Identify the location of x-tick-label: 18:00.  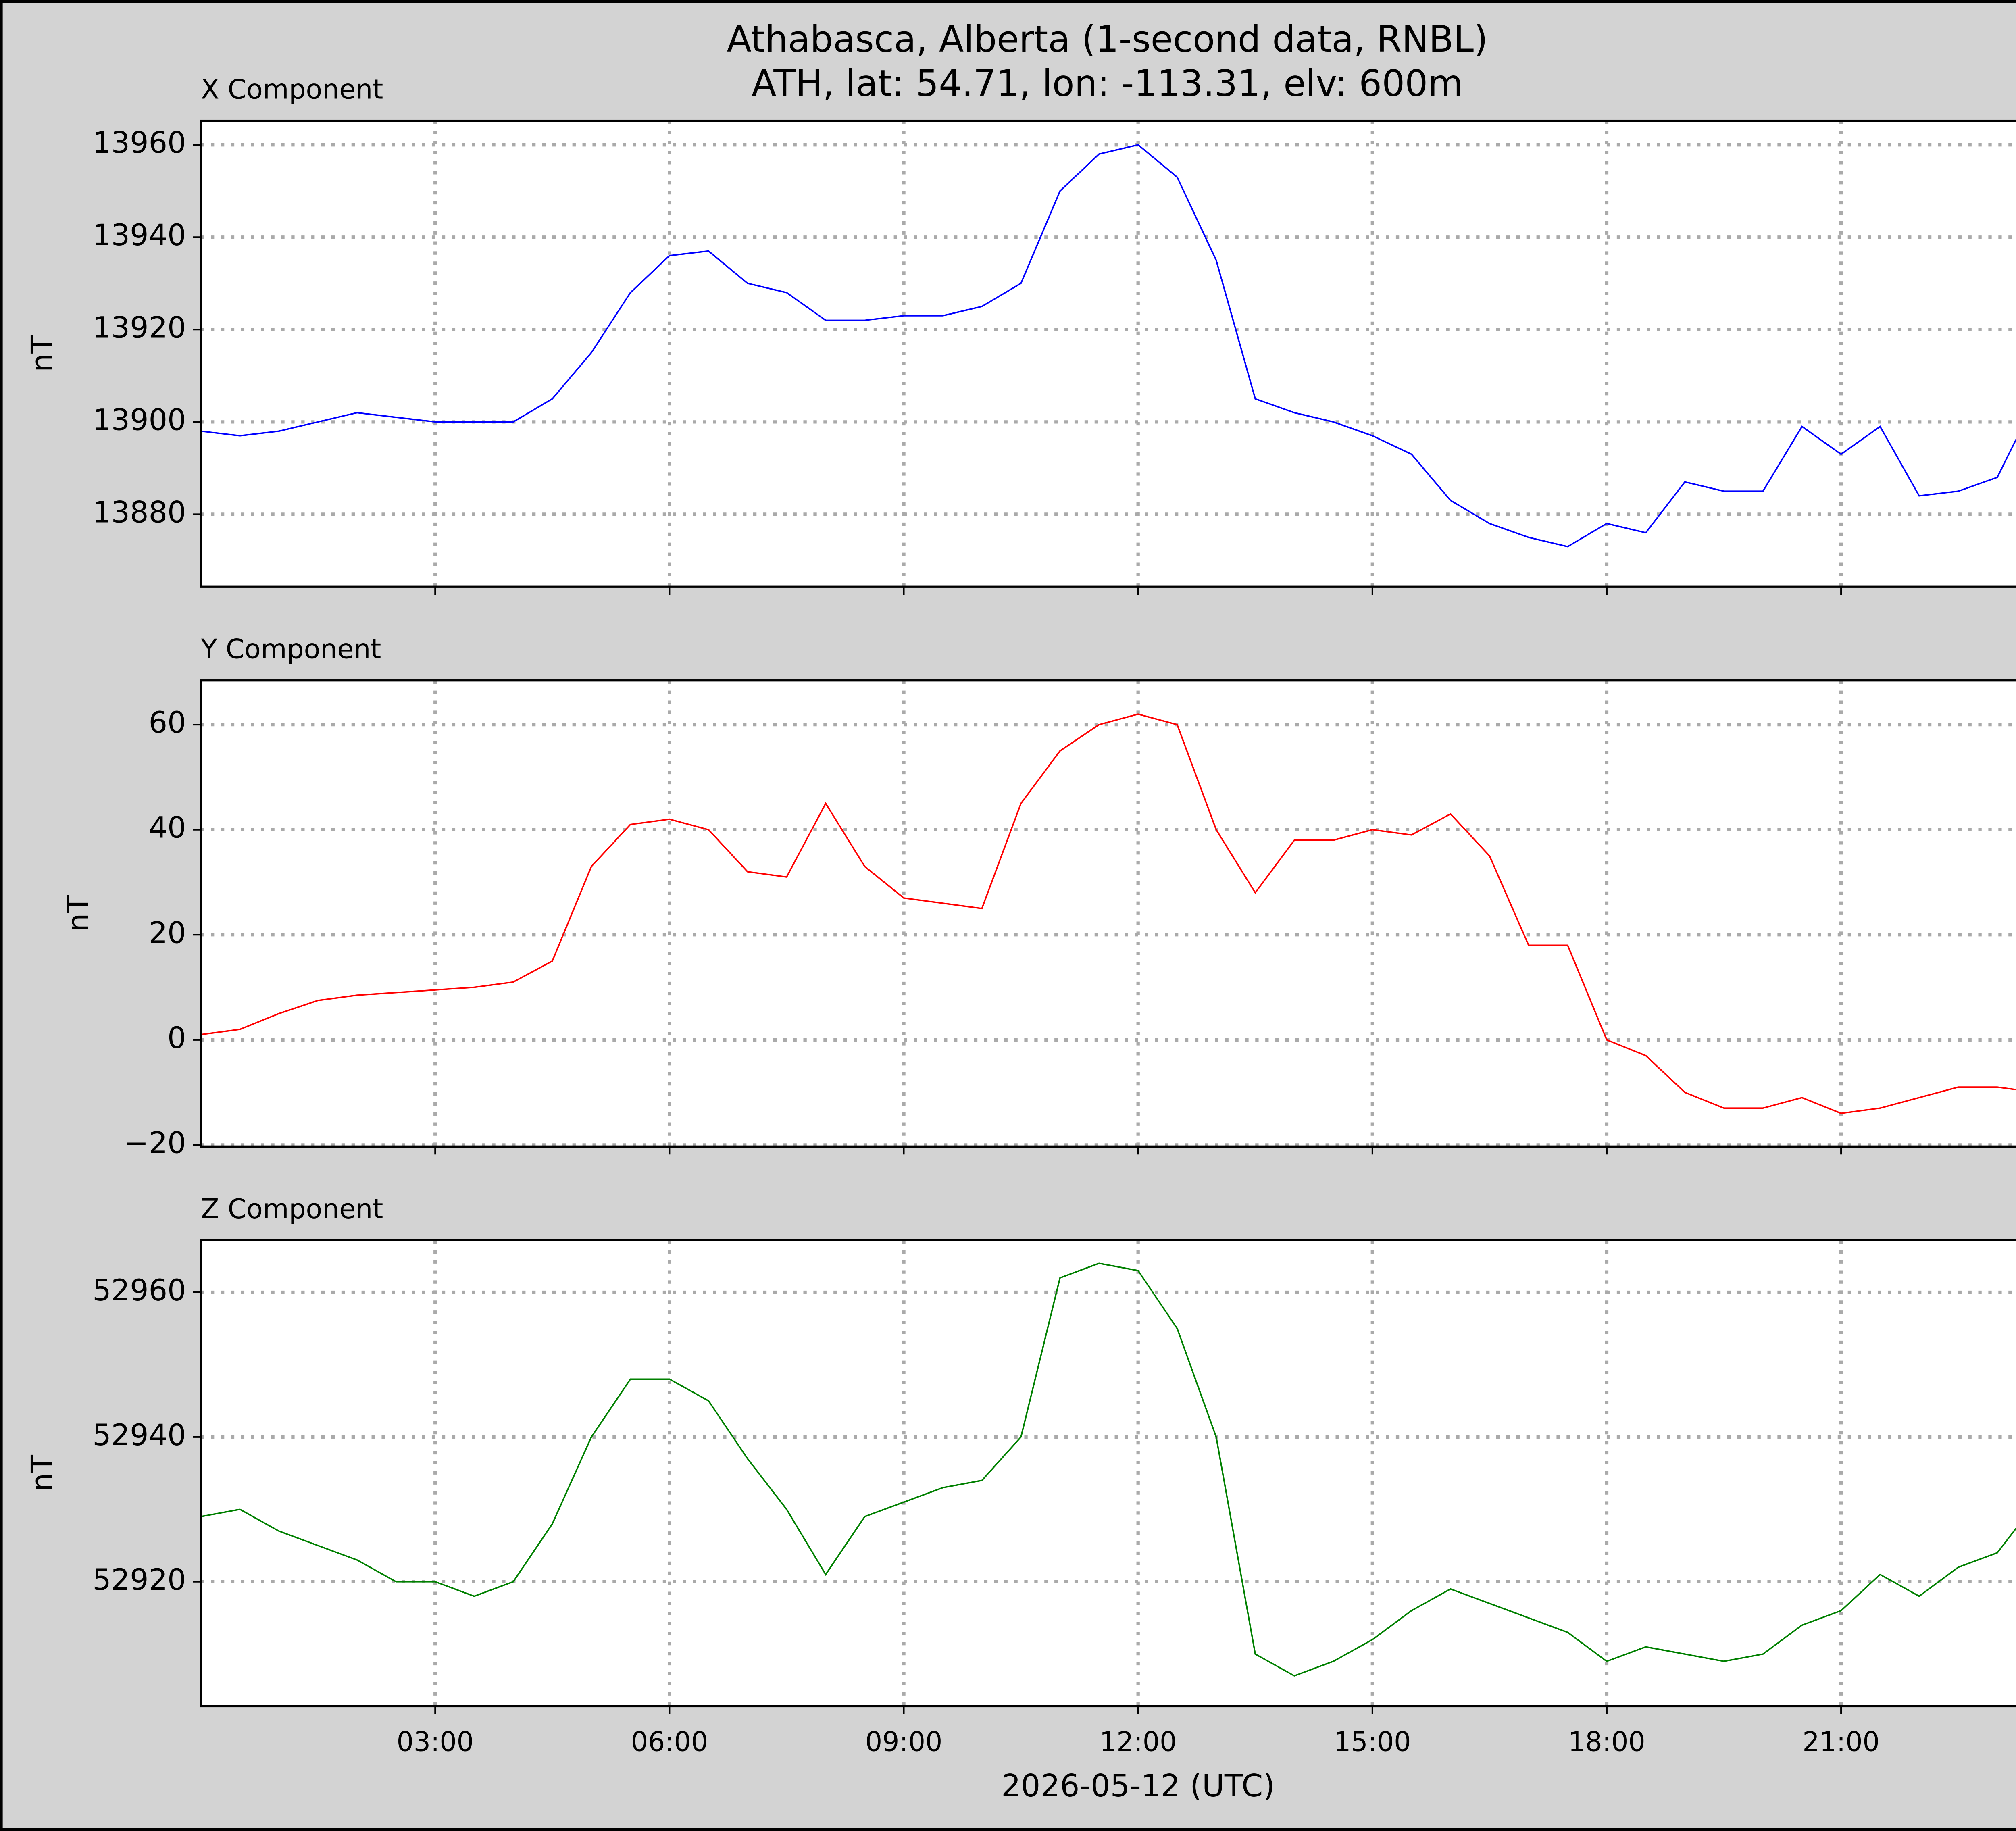
(1606, 1741).